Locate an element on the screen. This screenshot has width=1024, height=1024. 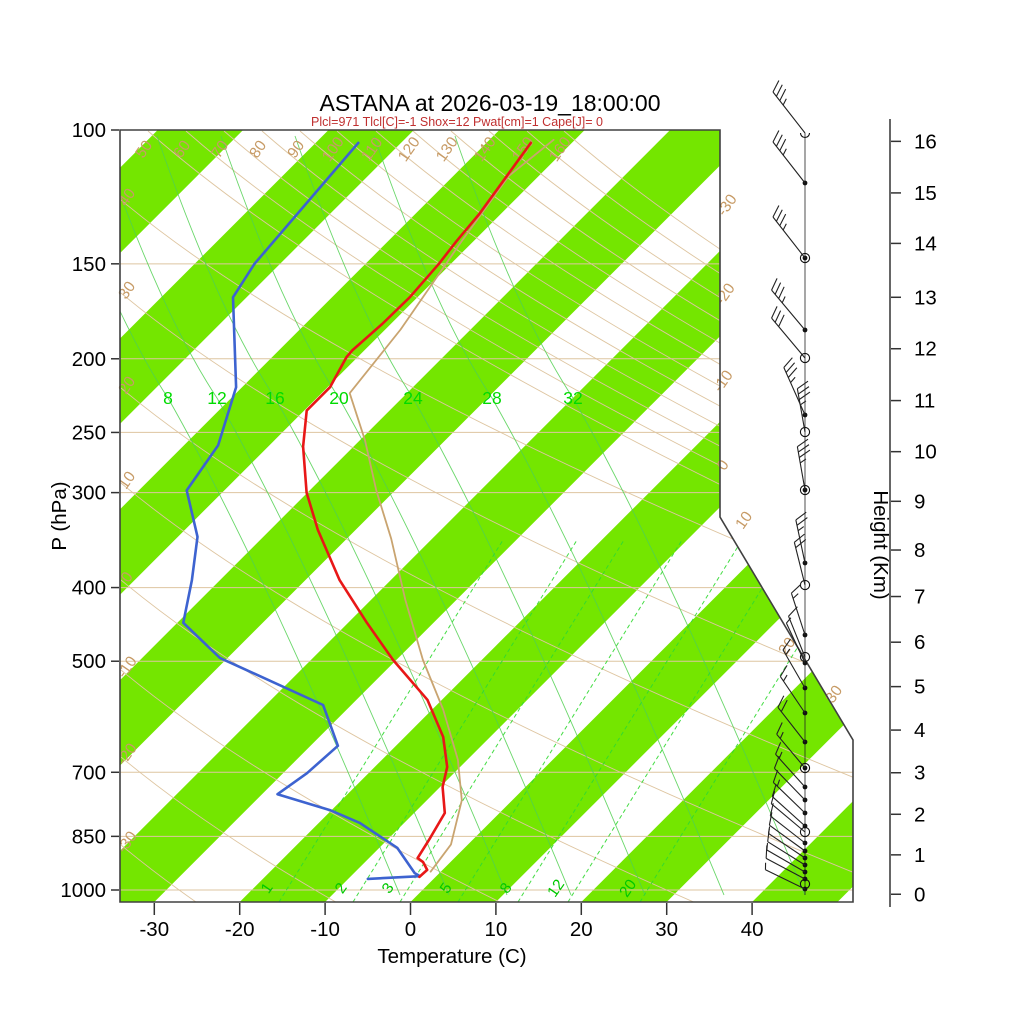
svg-text: 32 is located at coordinates (572, 398).